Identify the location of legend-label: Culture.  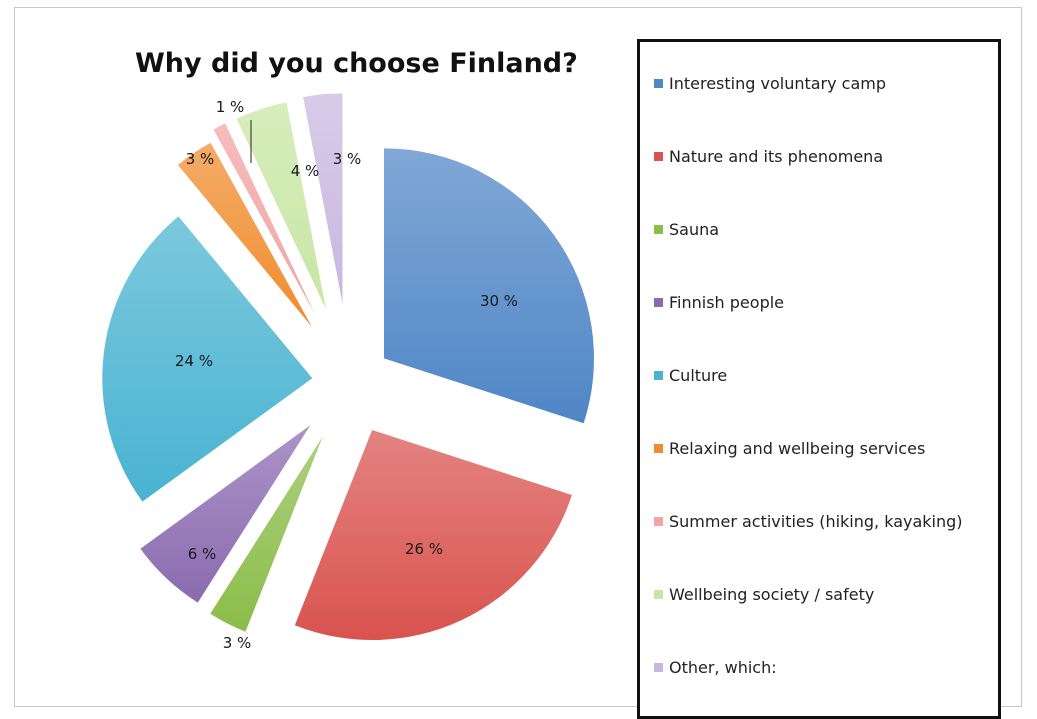
(698, 375).